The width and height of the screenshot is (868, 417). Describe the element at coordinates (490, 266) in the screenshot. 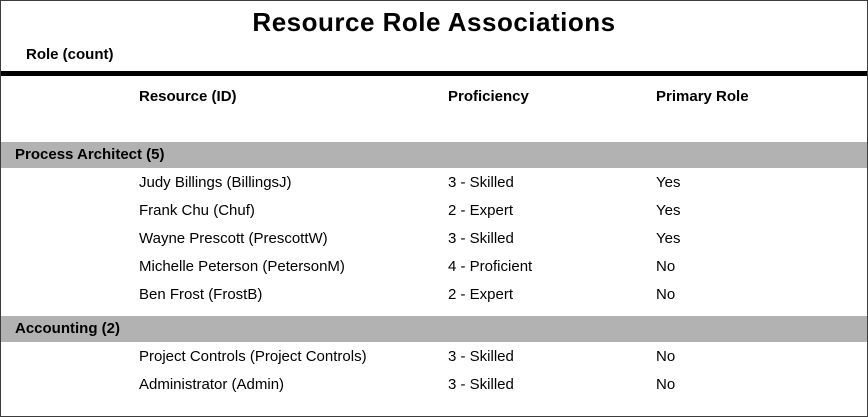

I see `cell-proficiency: 4 - Proficient` at that location.